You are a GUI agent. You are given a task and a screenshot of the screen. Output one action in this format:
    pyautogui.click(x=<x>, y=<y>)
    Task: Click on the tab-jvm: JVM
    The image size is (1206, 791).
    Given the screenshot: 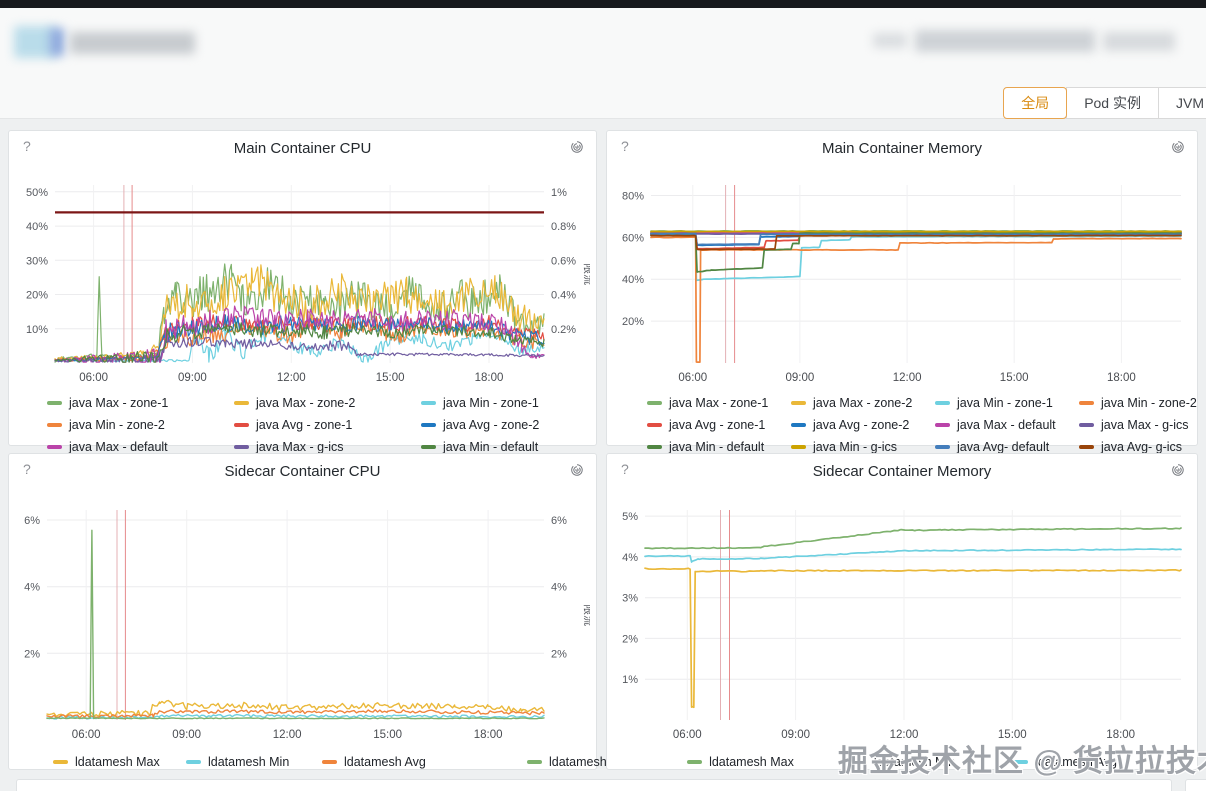 What is the action you would take?
    pyautogui.click(x=1182, y=103)
    